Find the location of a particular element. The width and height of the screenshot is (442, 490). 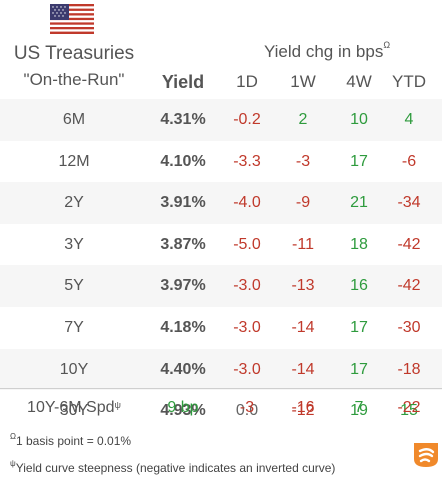

change-1w: -3 is located at coordinates (303, 161).